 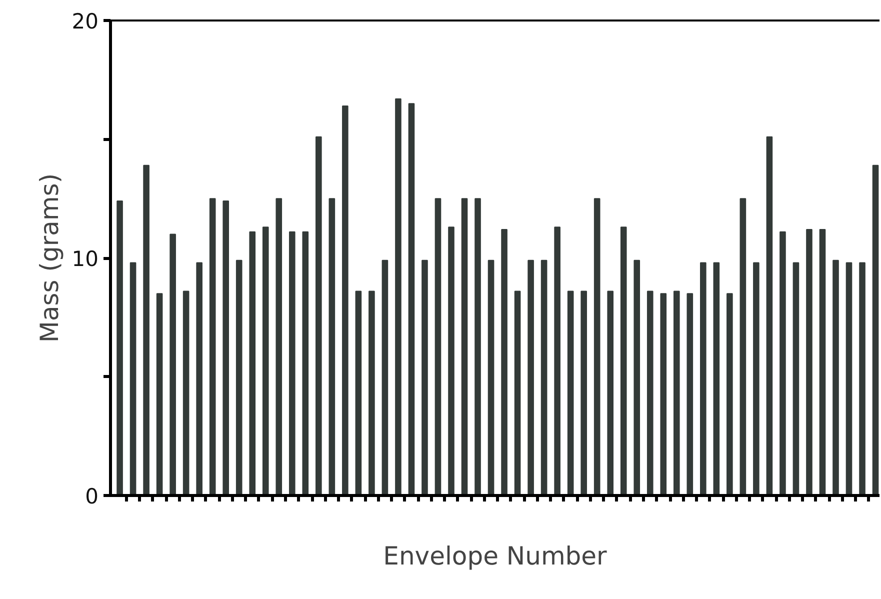 I want to click on y-tick-label: 0, so click(x=92, y=496).